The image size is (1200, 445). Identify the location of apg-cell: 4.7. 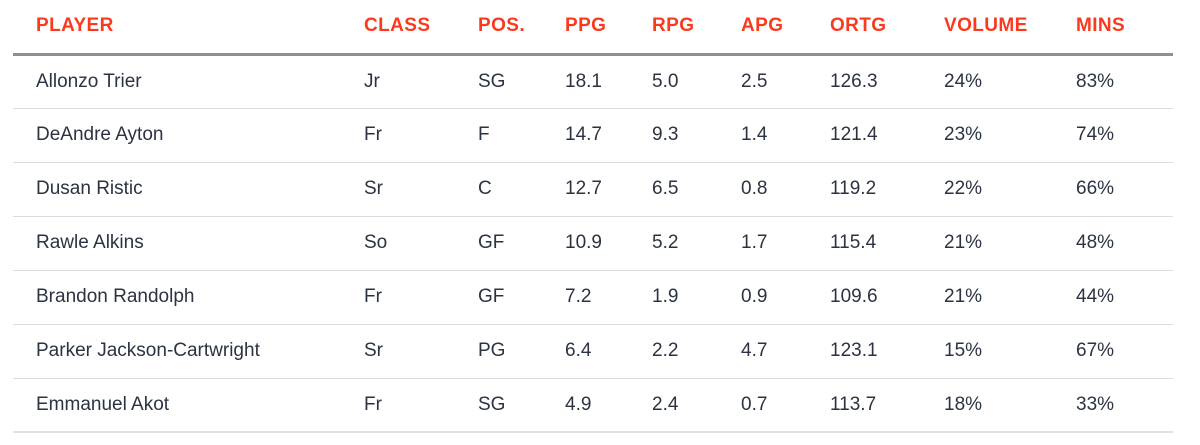
(785, 351).